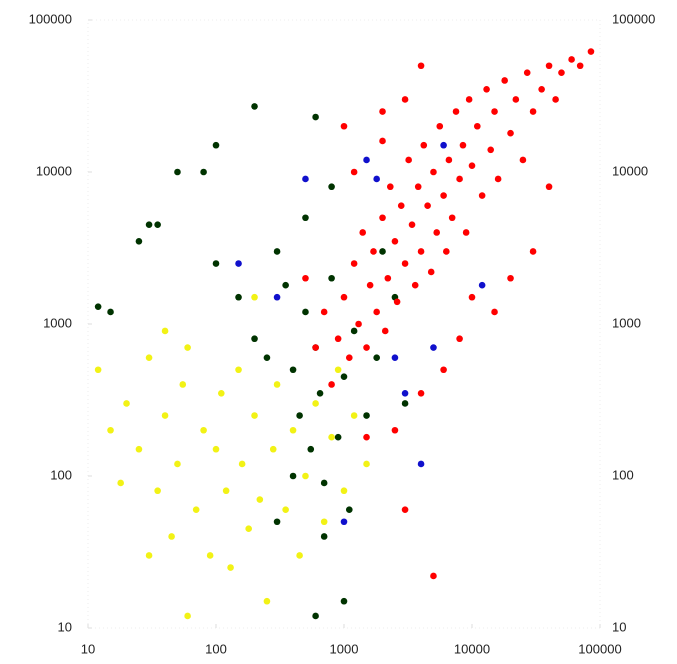  I want to click on y-tick-label-right: 100, so click(623, 474).